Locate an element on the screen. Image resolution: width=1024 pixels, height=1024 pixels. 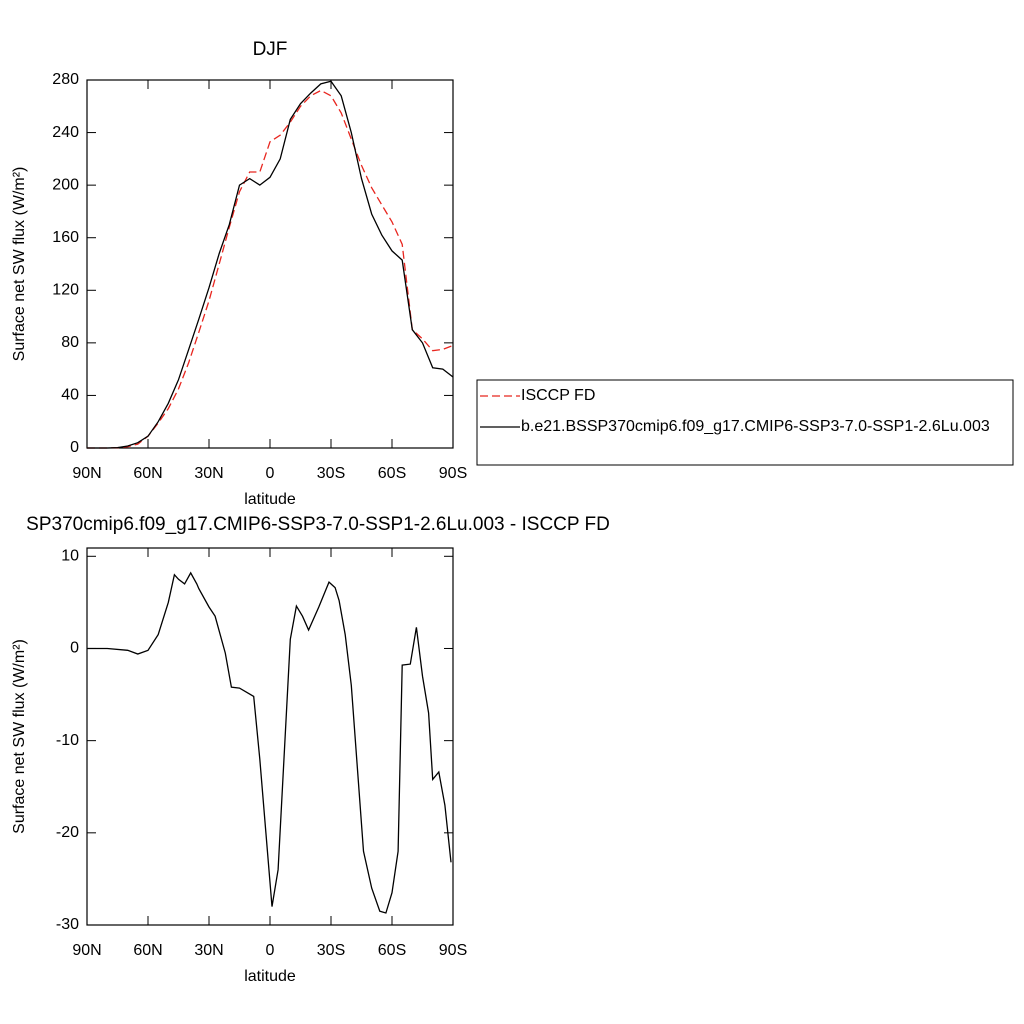
legend-box is located at coordinates (745, 422).